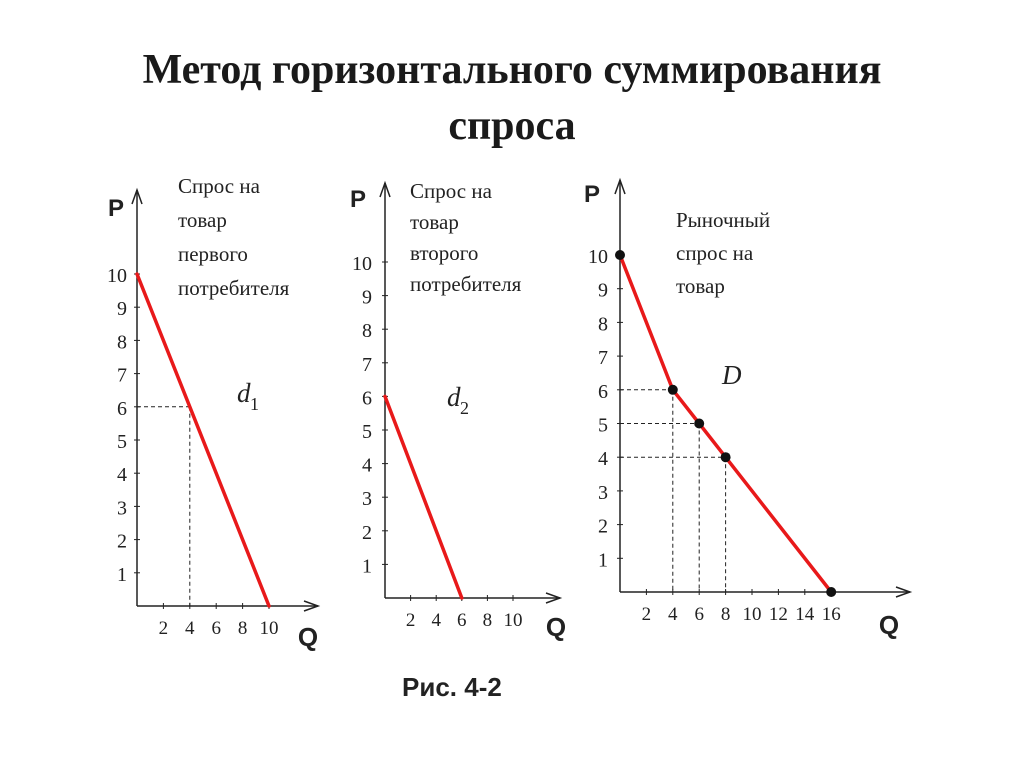 The height and width of the screenshot is (767, 1024). What do you see at coordinates (464, 408) in the screenshot?
I see `curve-label-subscript: 2` at bounding box center [464, 408].